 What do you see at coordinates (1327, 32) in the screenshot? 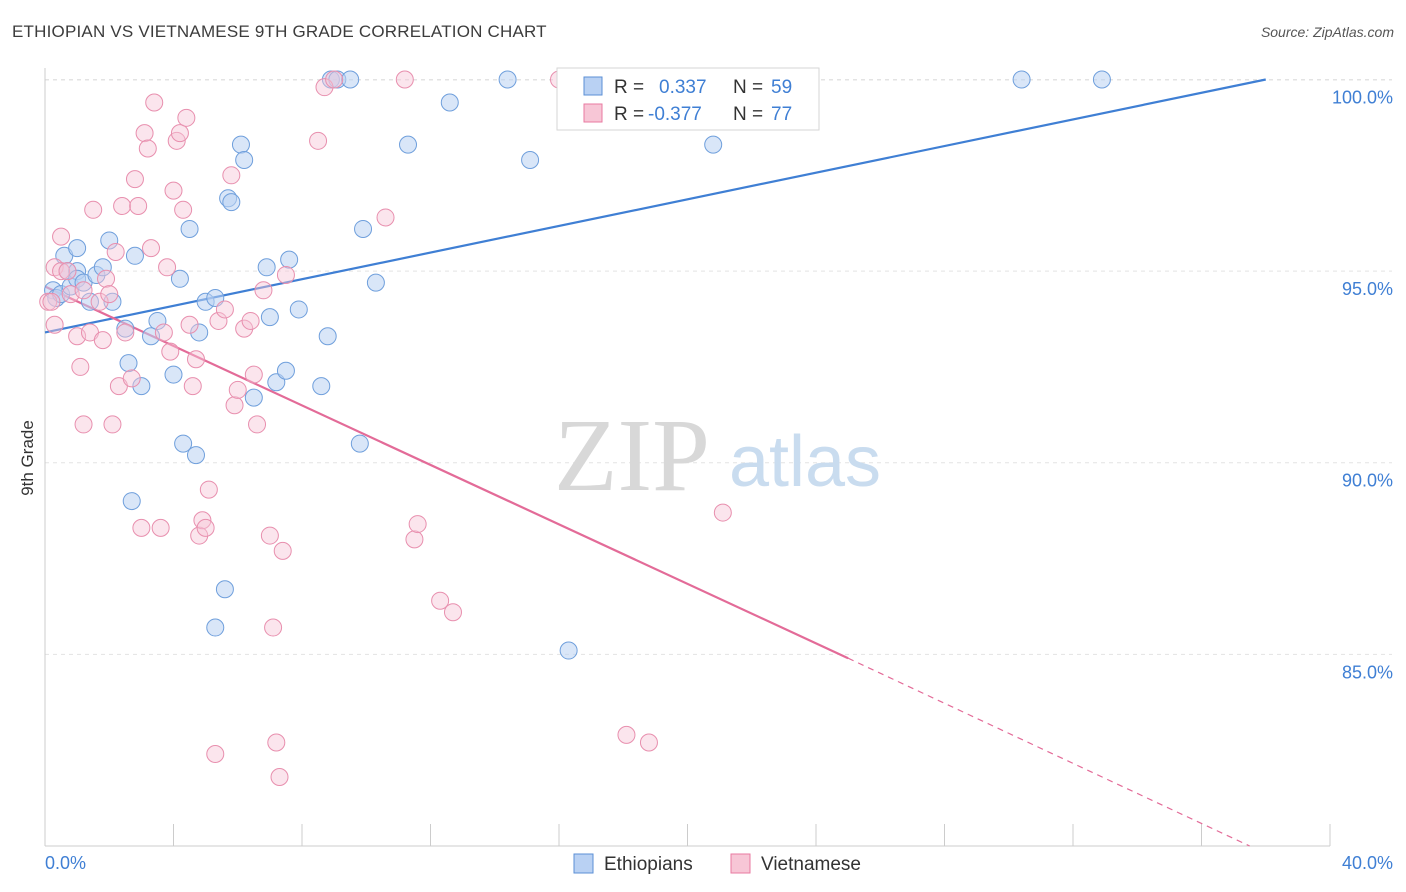
I see `source-label: Source: ZipAtlas.com` at bounding box center [1327, 32].